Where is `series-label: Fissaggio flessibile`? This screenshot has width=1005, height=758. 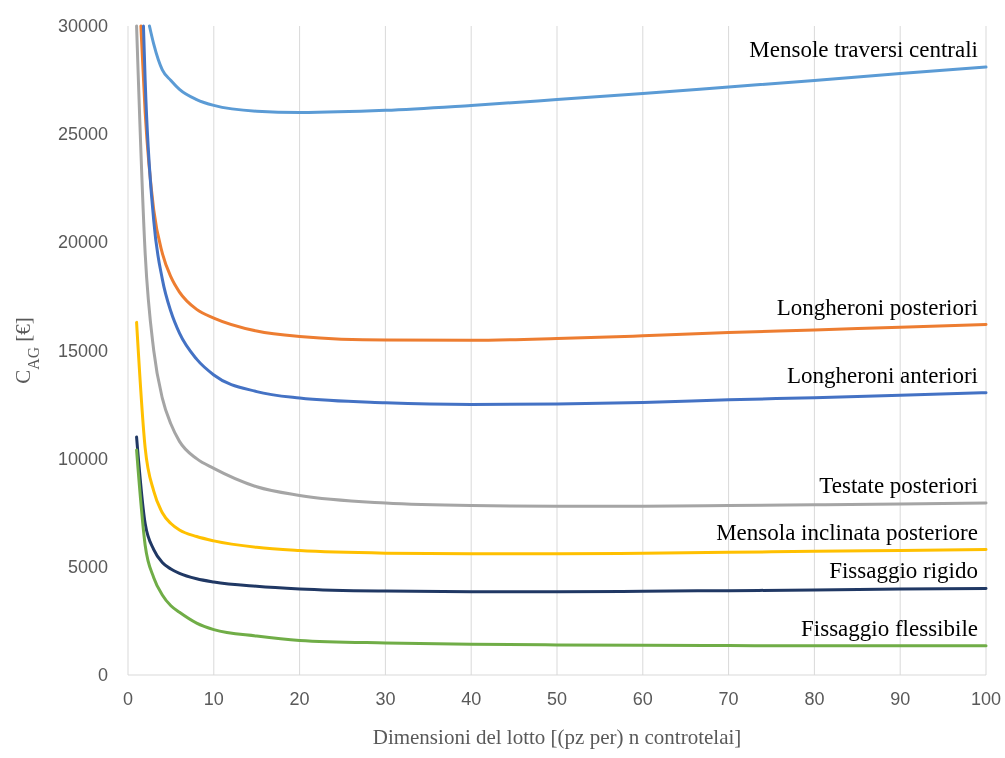
series-label: Fissaggio flessibile is located at coordinates (889, 628).